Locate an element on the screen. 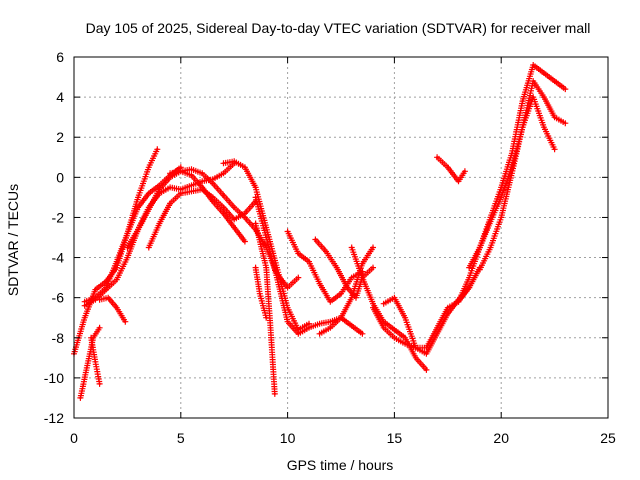 This screenshot has height=480, width=640. y-axis-label: SDTVAR / TECUs is located at coordinates (13, 240).